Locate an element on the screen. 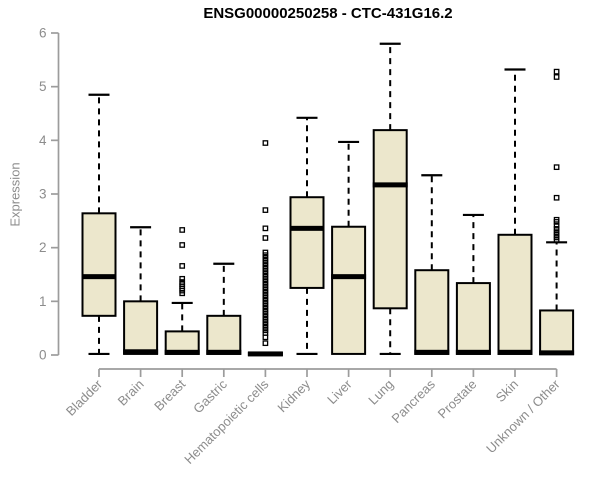  box-gastric is located at coordinates (224, 334).